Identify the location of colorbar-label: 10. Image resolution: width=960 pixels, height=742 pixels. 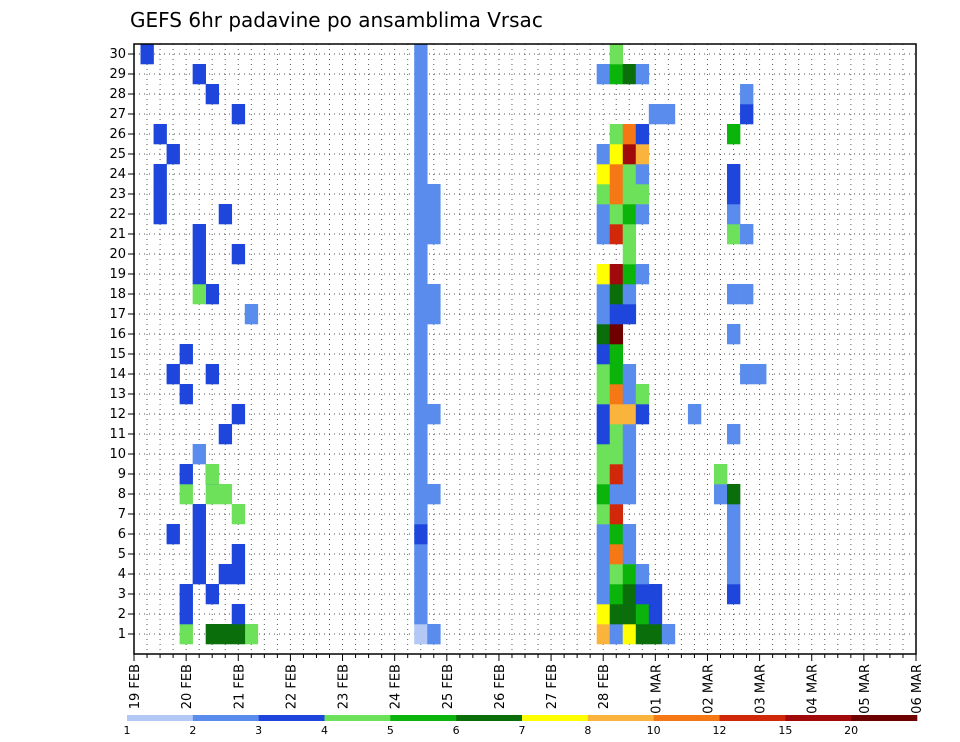
(654, 730).